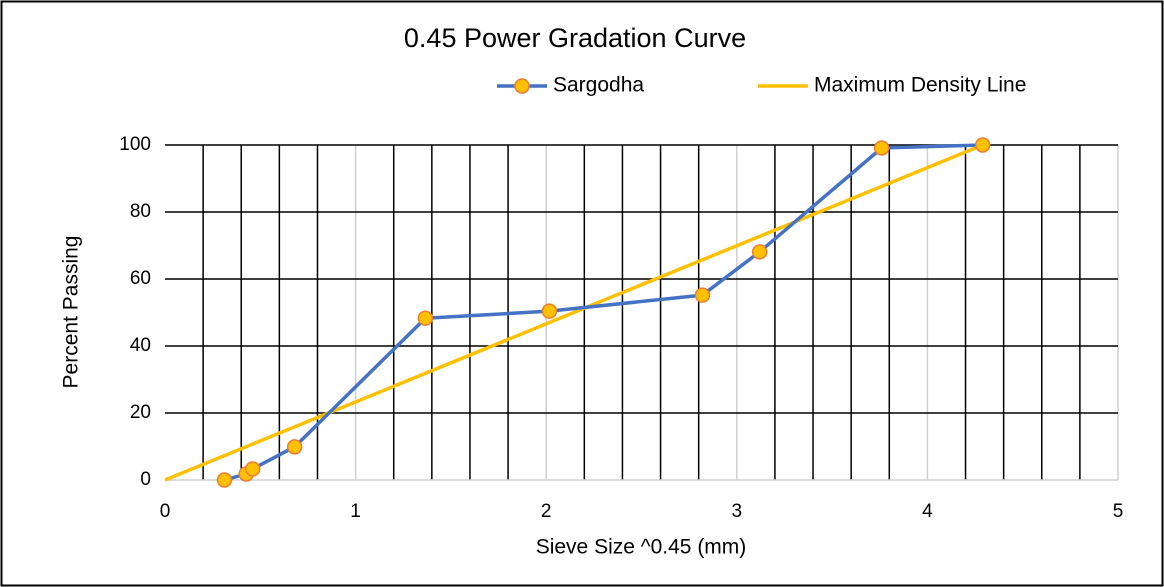 The width and height of the screenshot is (1164, 587). Describe the element at coordinates (1118, 511) in the screenshot. I see `x-tick-label: 5` at that location.